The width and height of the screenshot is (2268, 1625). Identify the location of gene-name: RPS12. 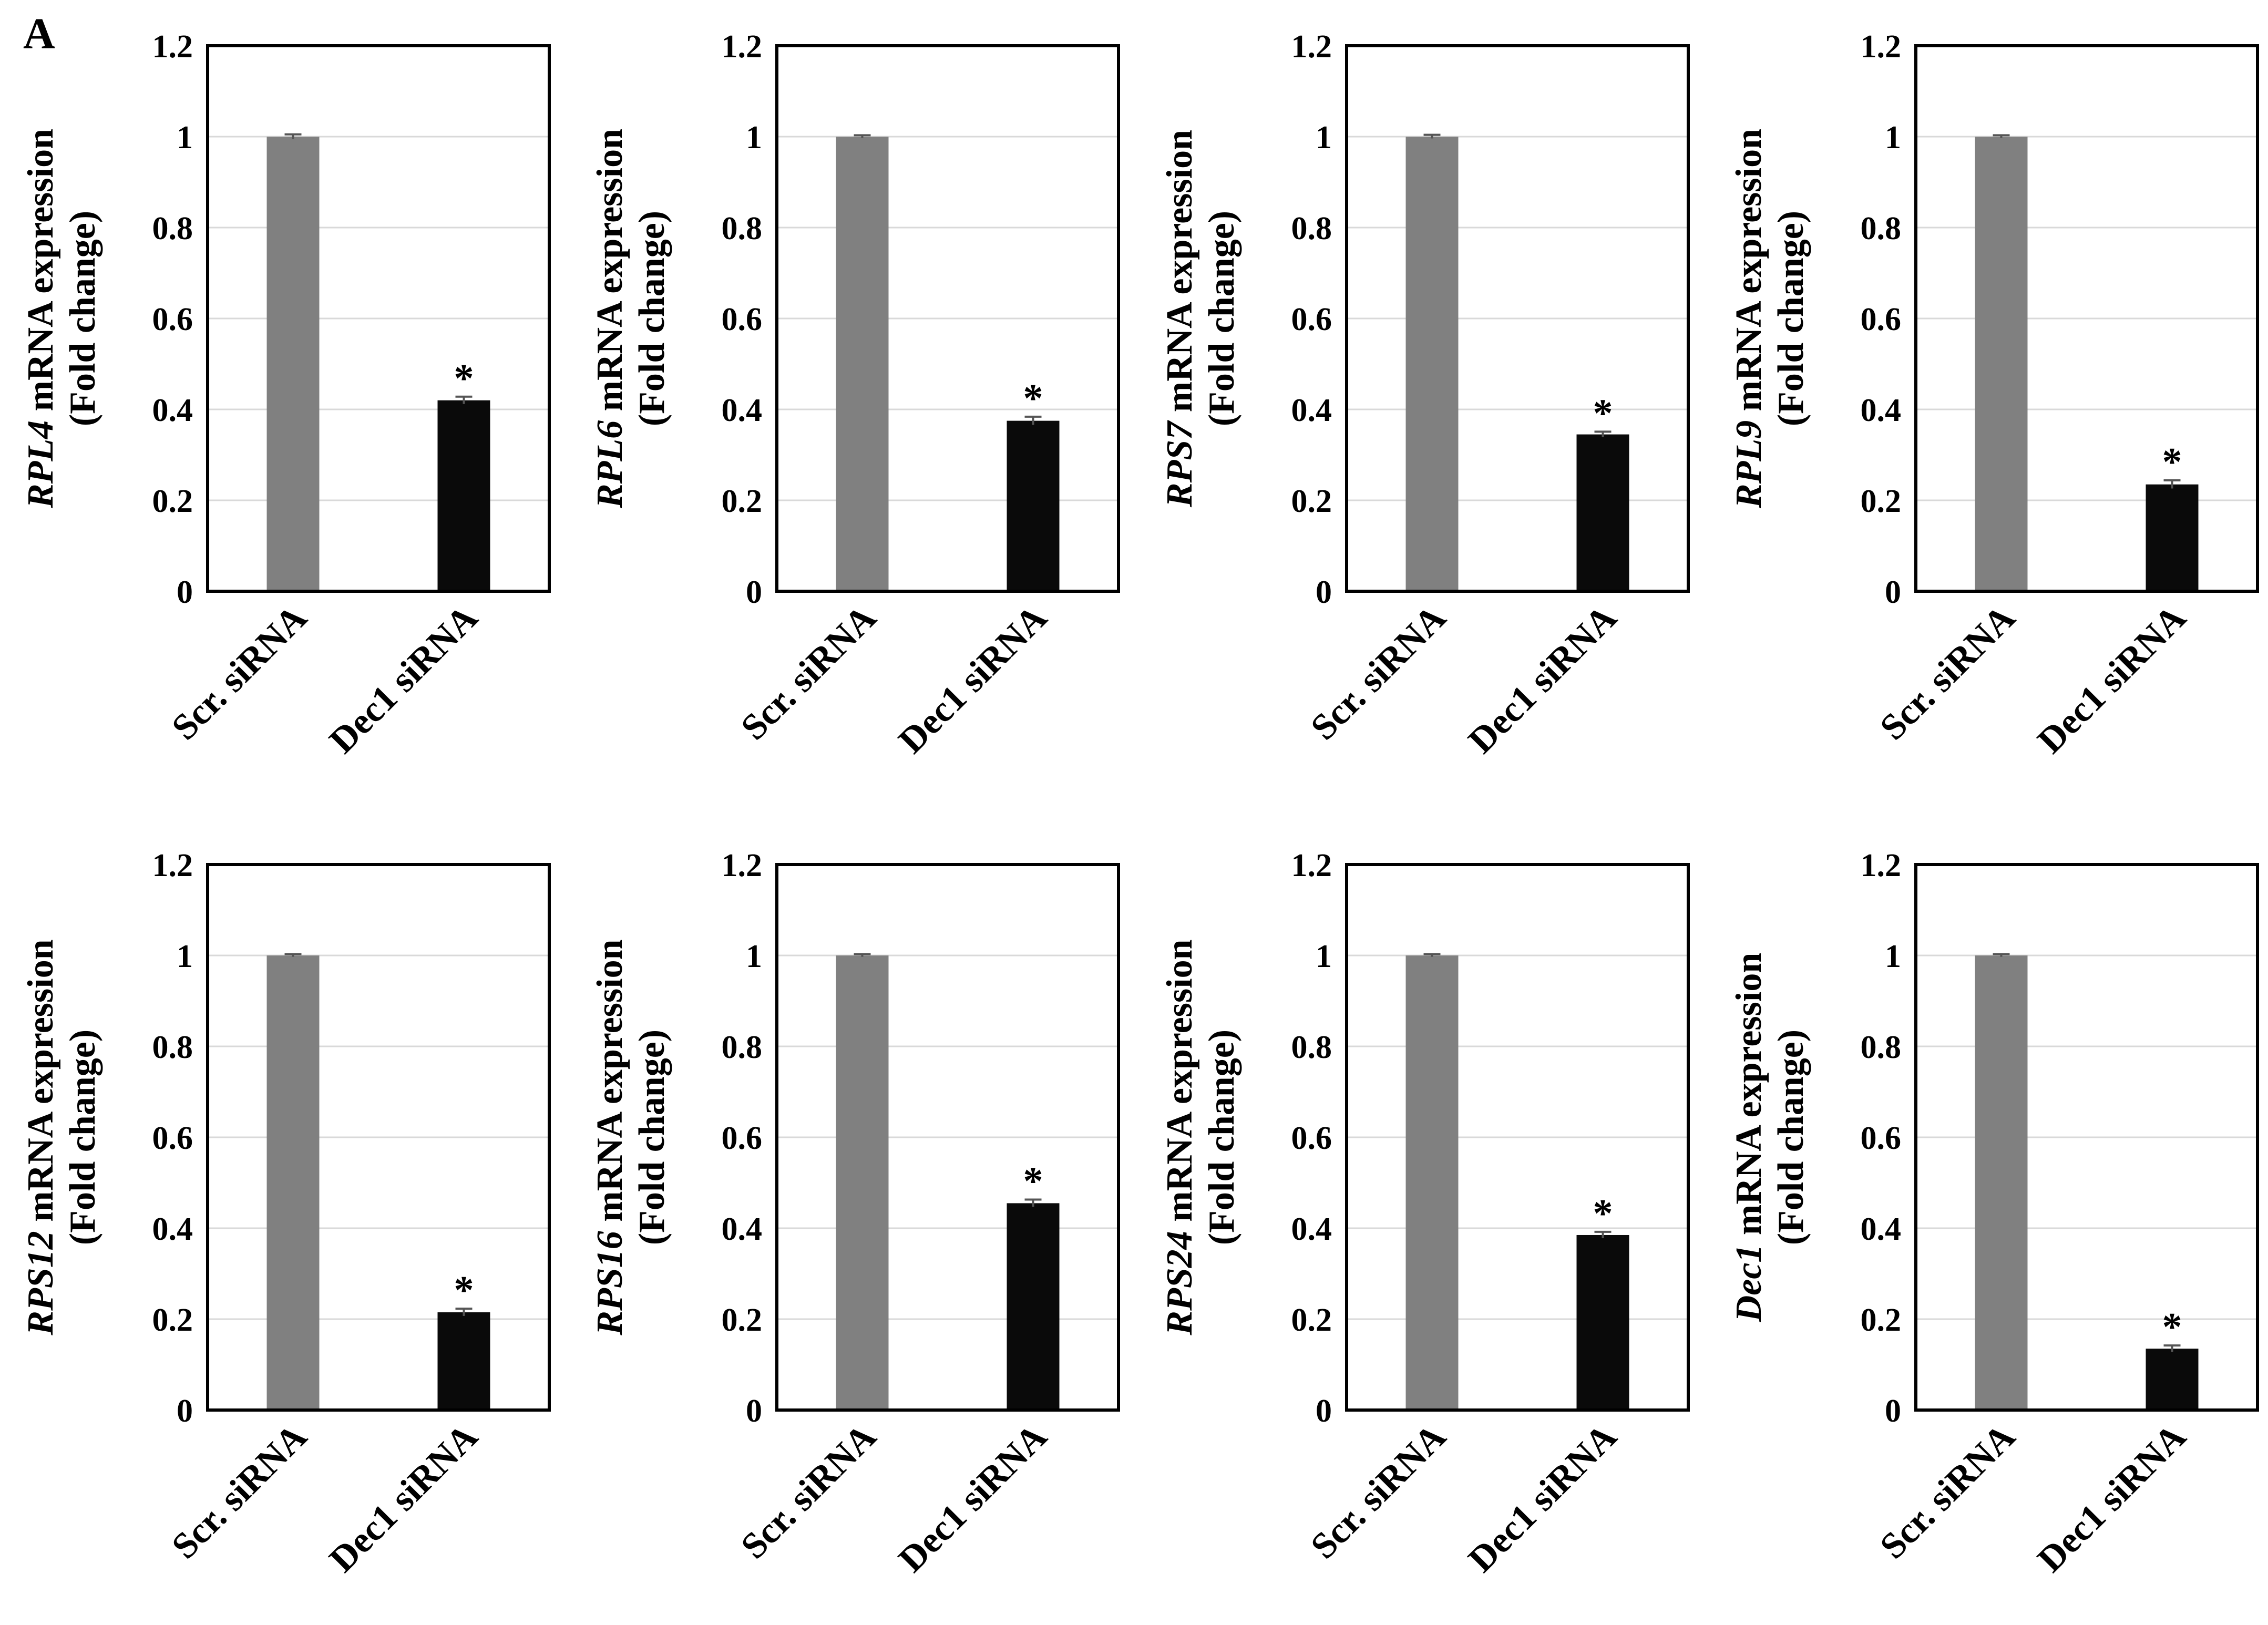
(40, 1283).